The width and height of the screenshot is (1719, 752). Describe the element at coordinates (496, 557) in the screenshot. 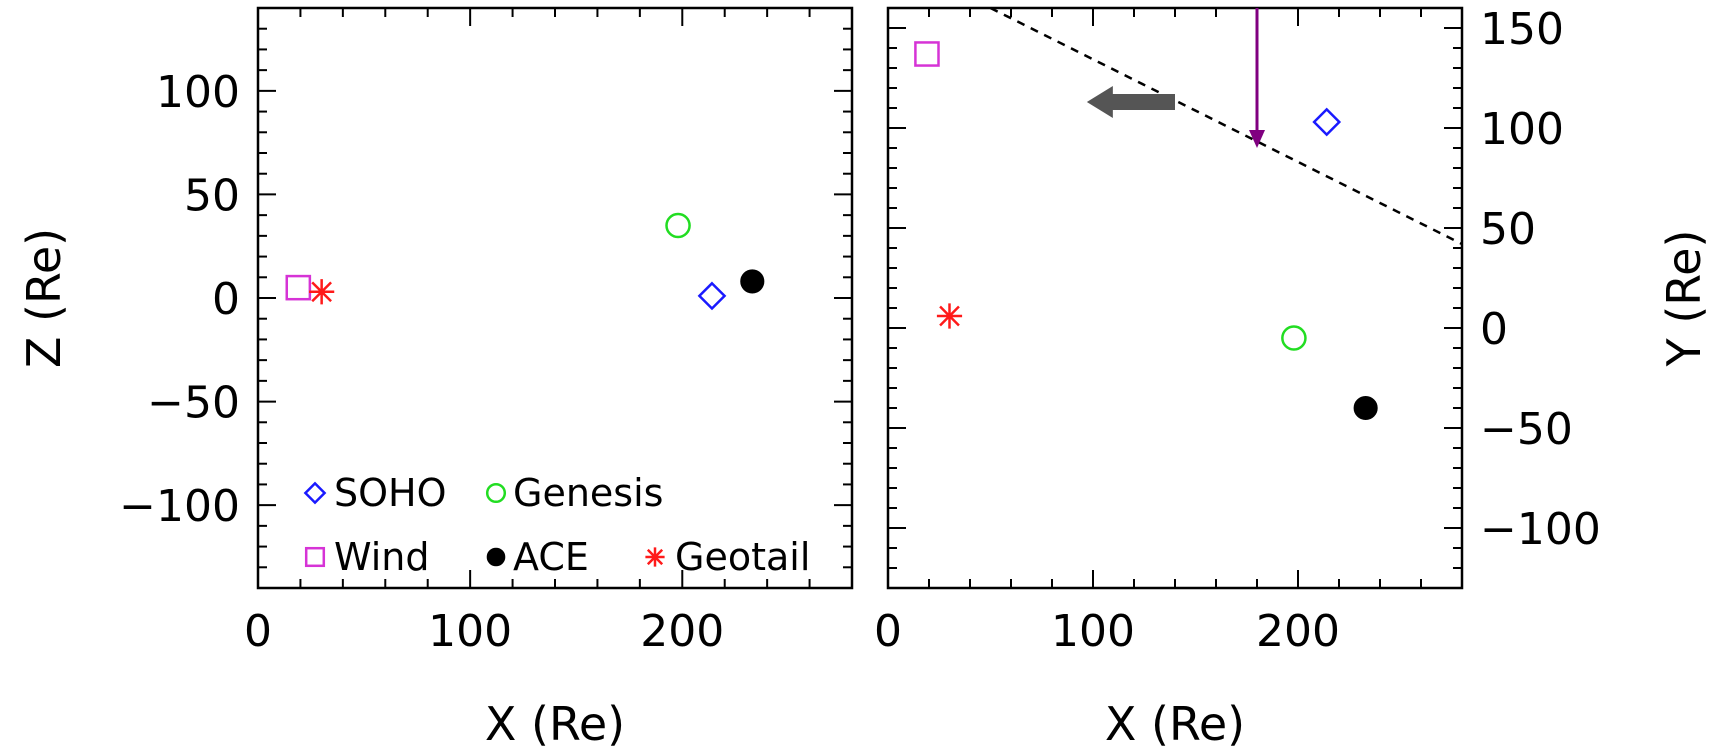

I see `legend-marker-ace` at that location.